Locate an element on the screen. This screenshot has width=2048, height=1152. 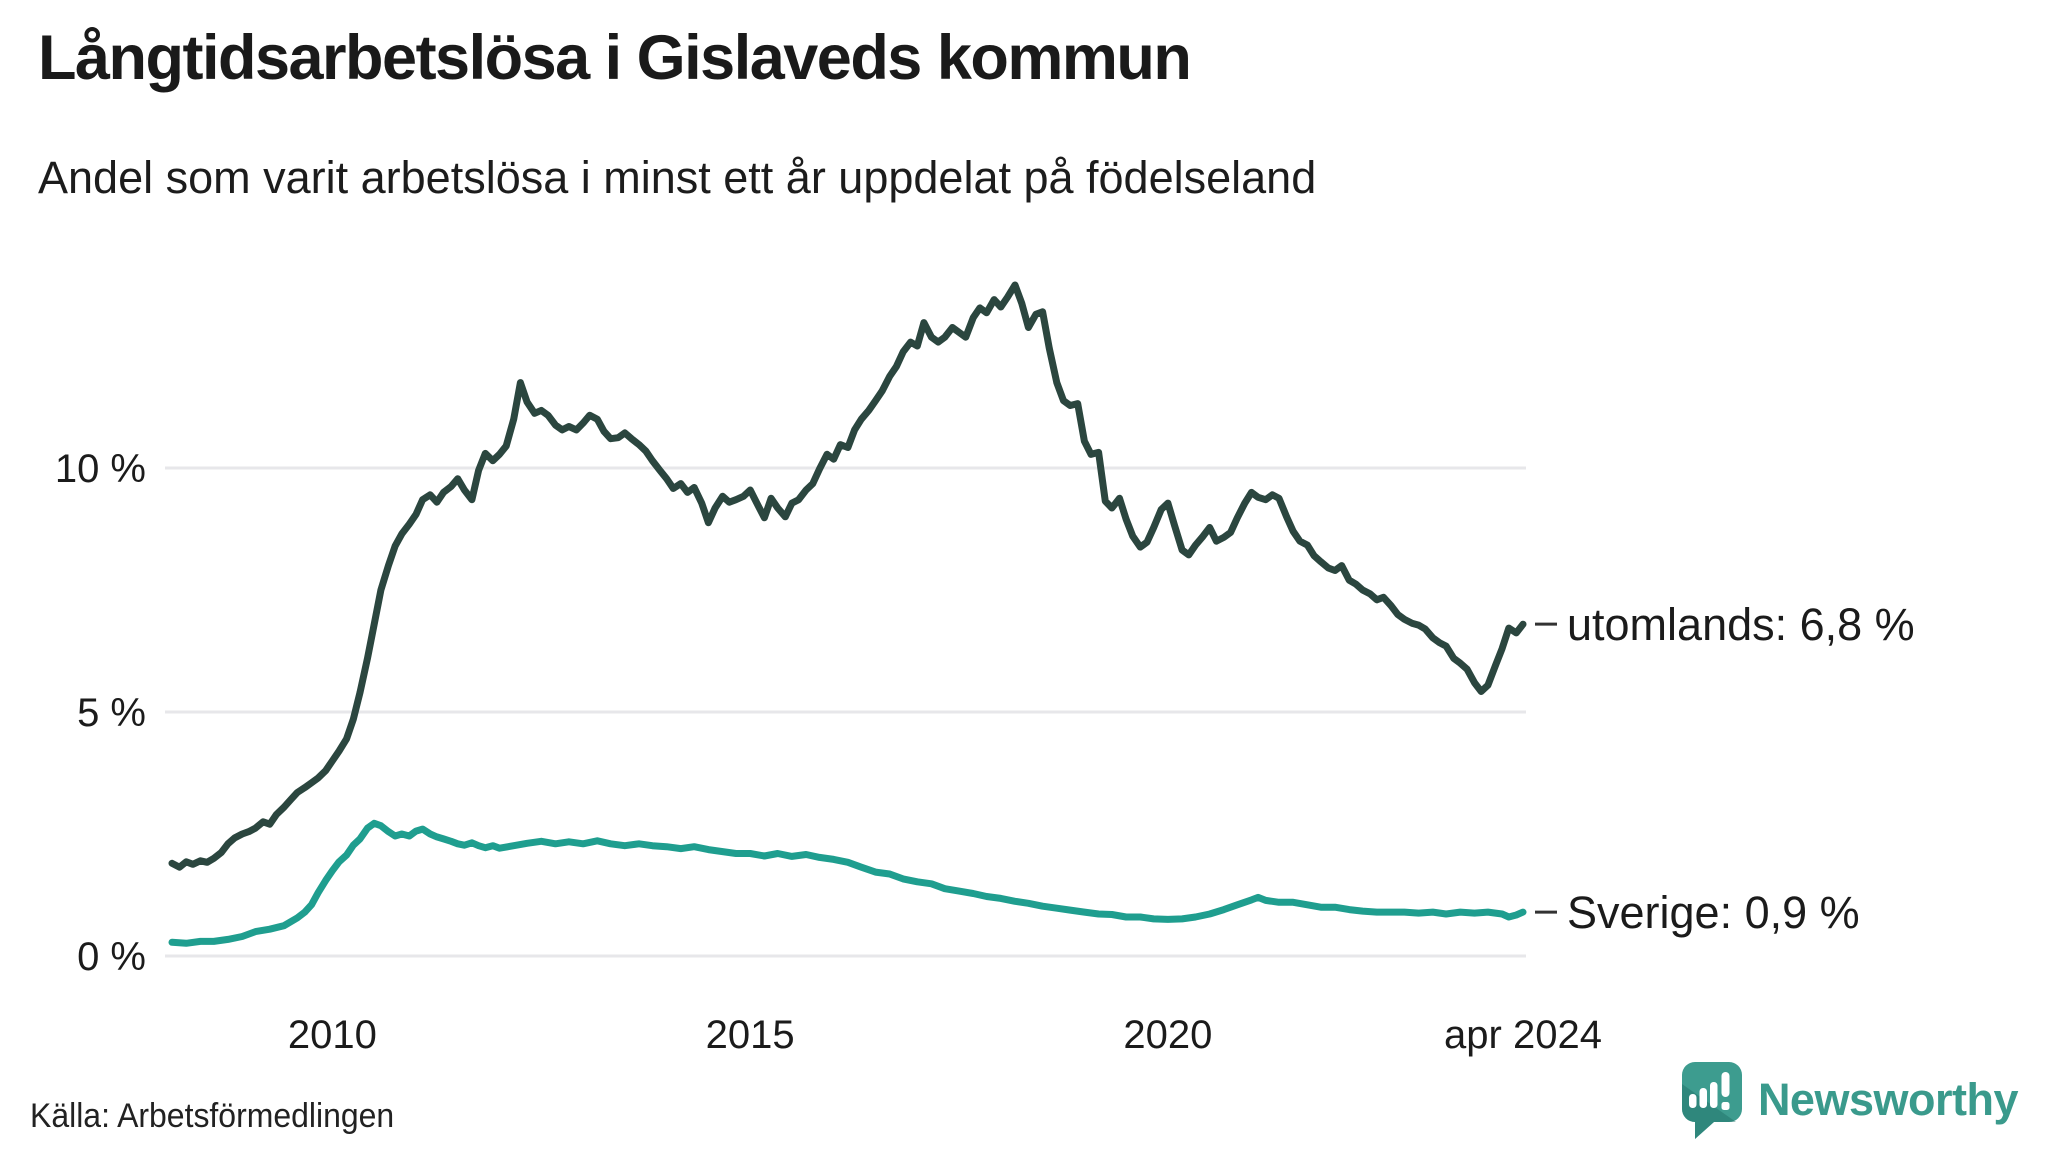
y-axis-label-0: 0 % is located at coordinates (111, 957).